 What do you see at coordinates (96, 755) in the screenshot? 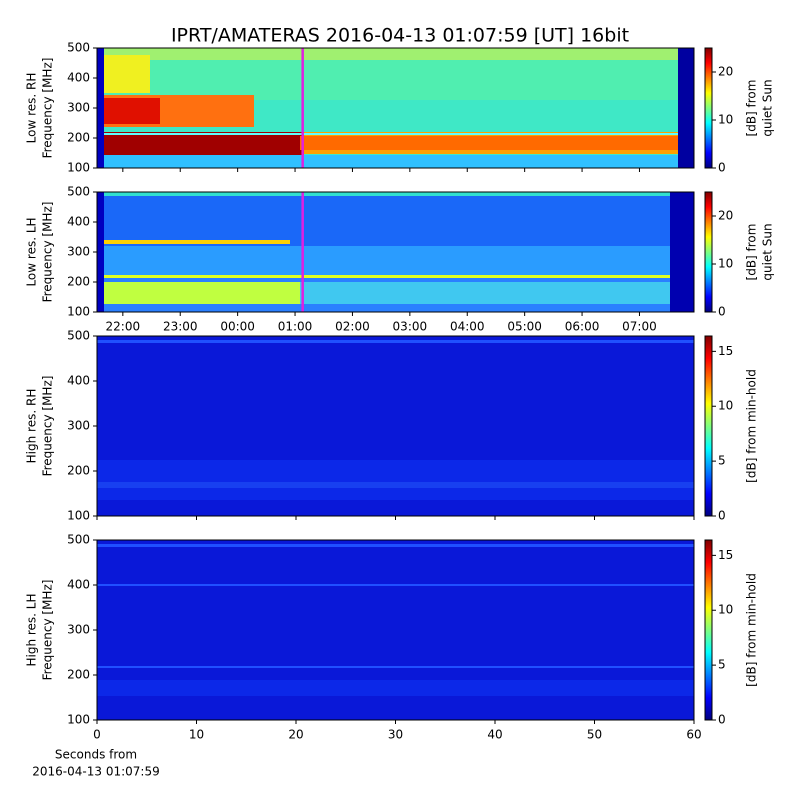
I see `x-axis-label: Seconds from` at bounding box center [96, 755].